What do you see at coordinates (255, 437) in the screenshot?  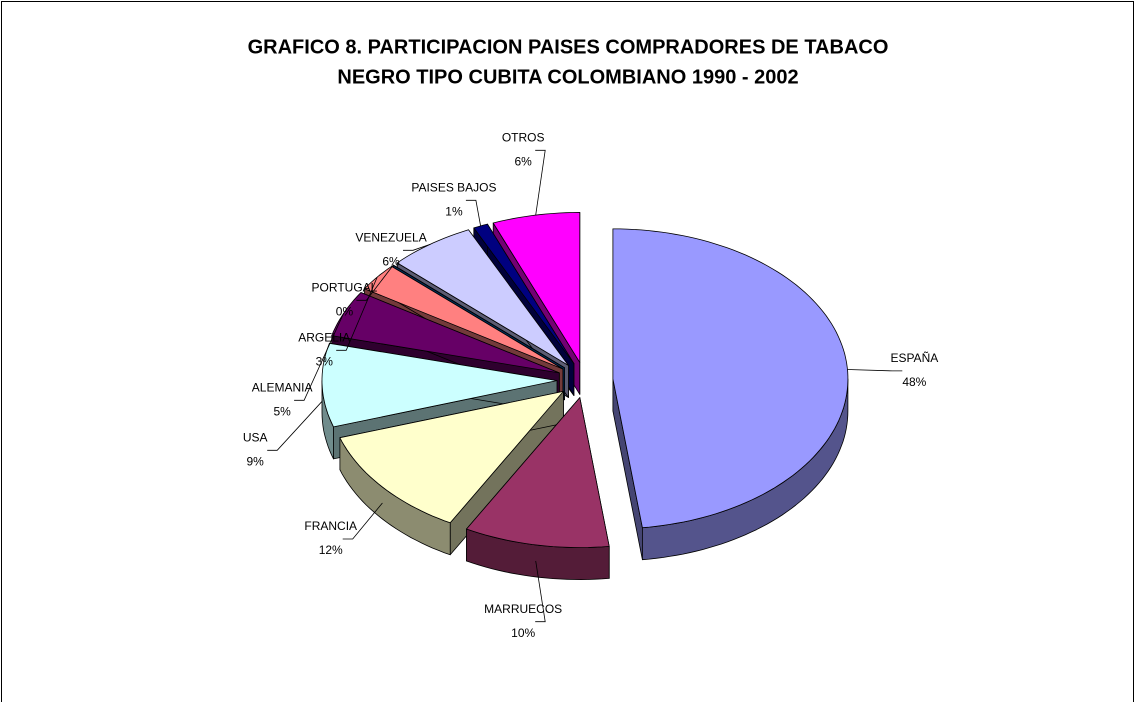 I see `category-label: USA` at bounding box center [255, 437].